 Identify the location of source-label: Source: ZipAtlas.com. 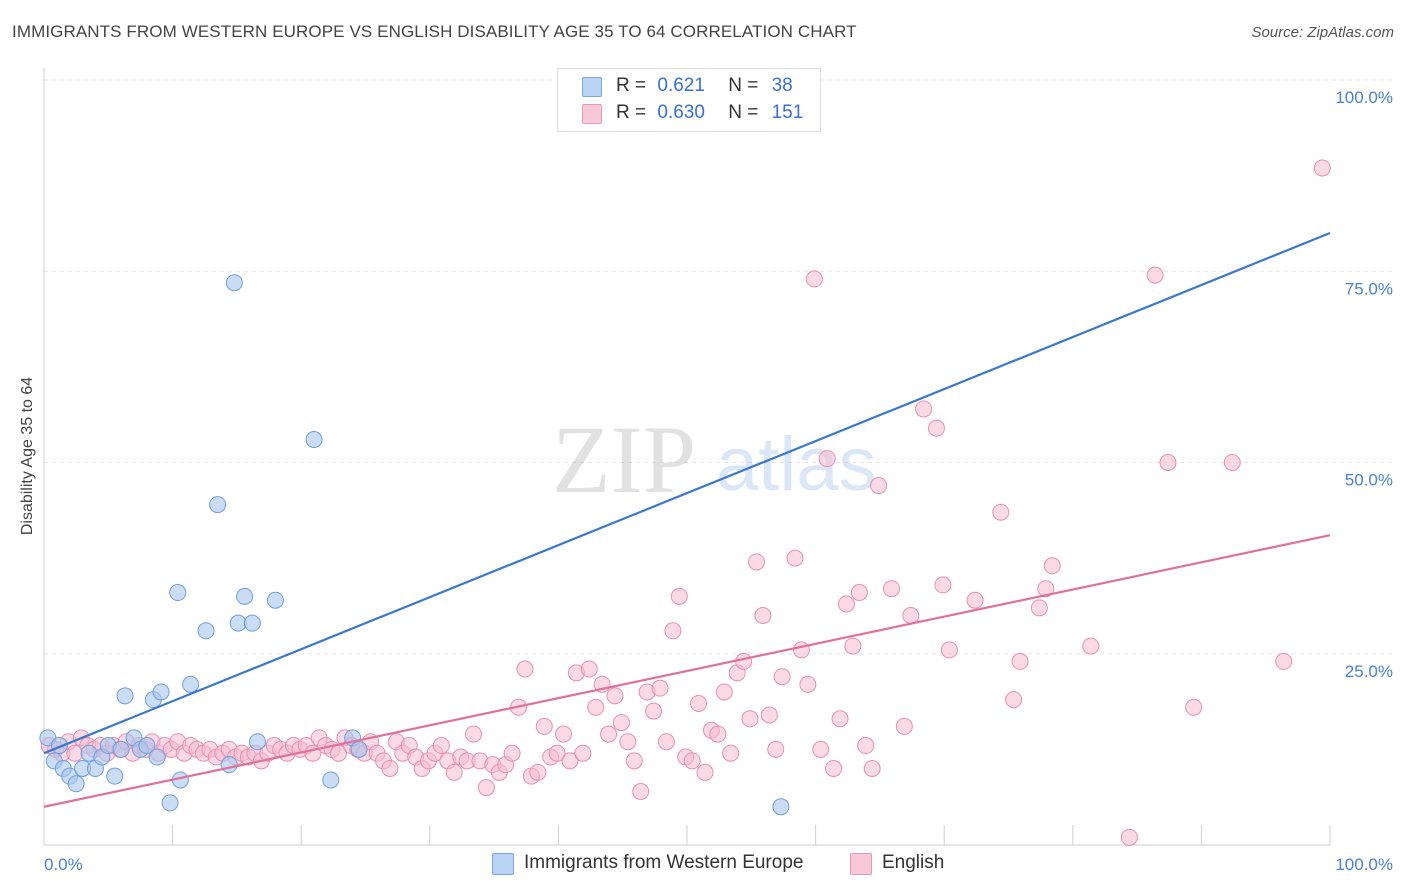
(1322, 32).